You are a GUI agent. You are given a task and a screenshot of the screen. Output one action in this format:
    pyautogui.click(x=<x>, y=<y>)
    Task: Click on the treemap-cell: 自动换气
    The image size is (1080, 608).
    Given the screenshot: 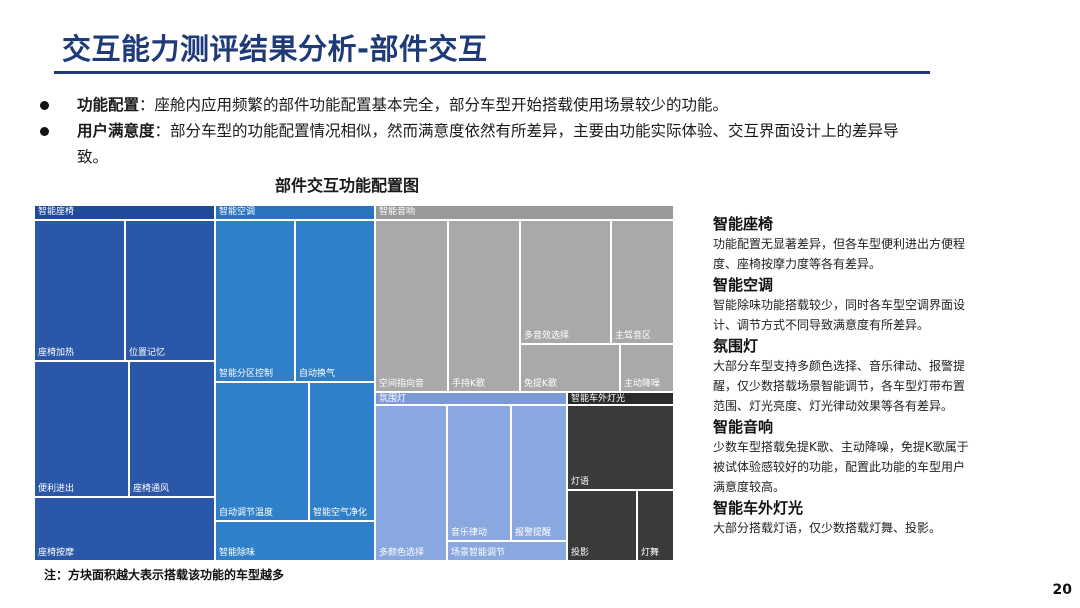 What is the action you would take?
    pyautogui.click(x=335, y=301)
    